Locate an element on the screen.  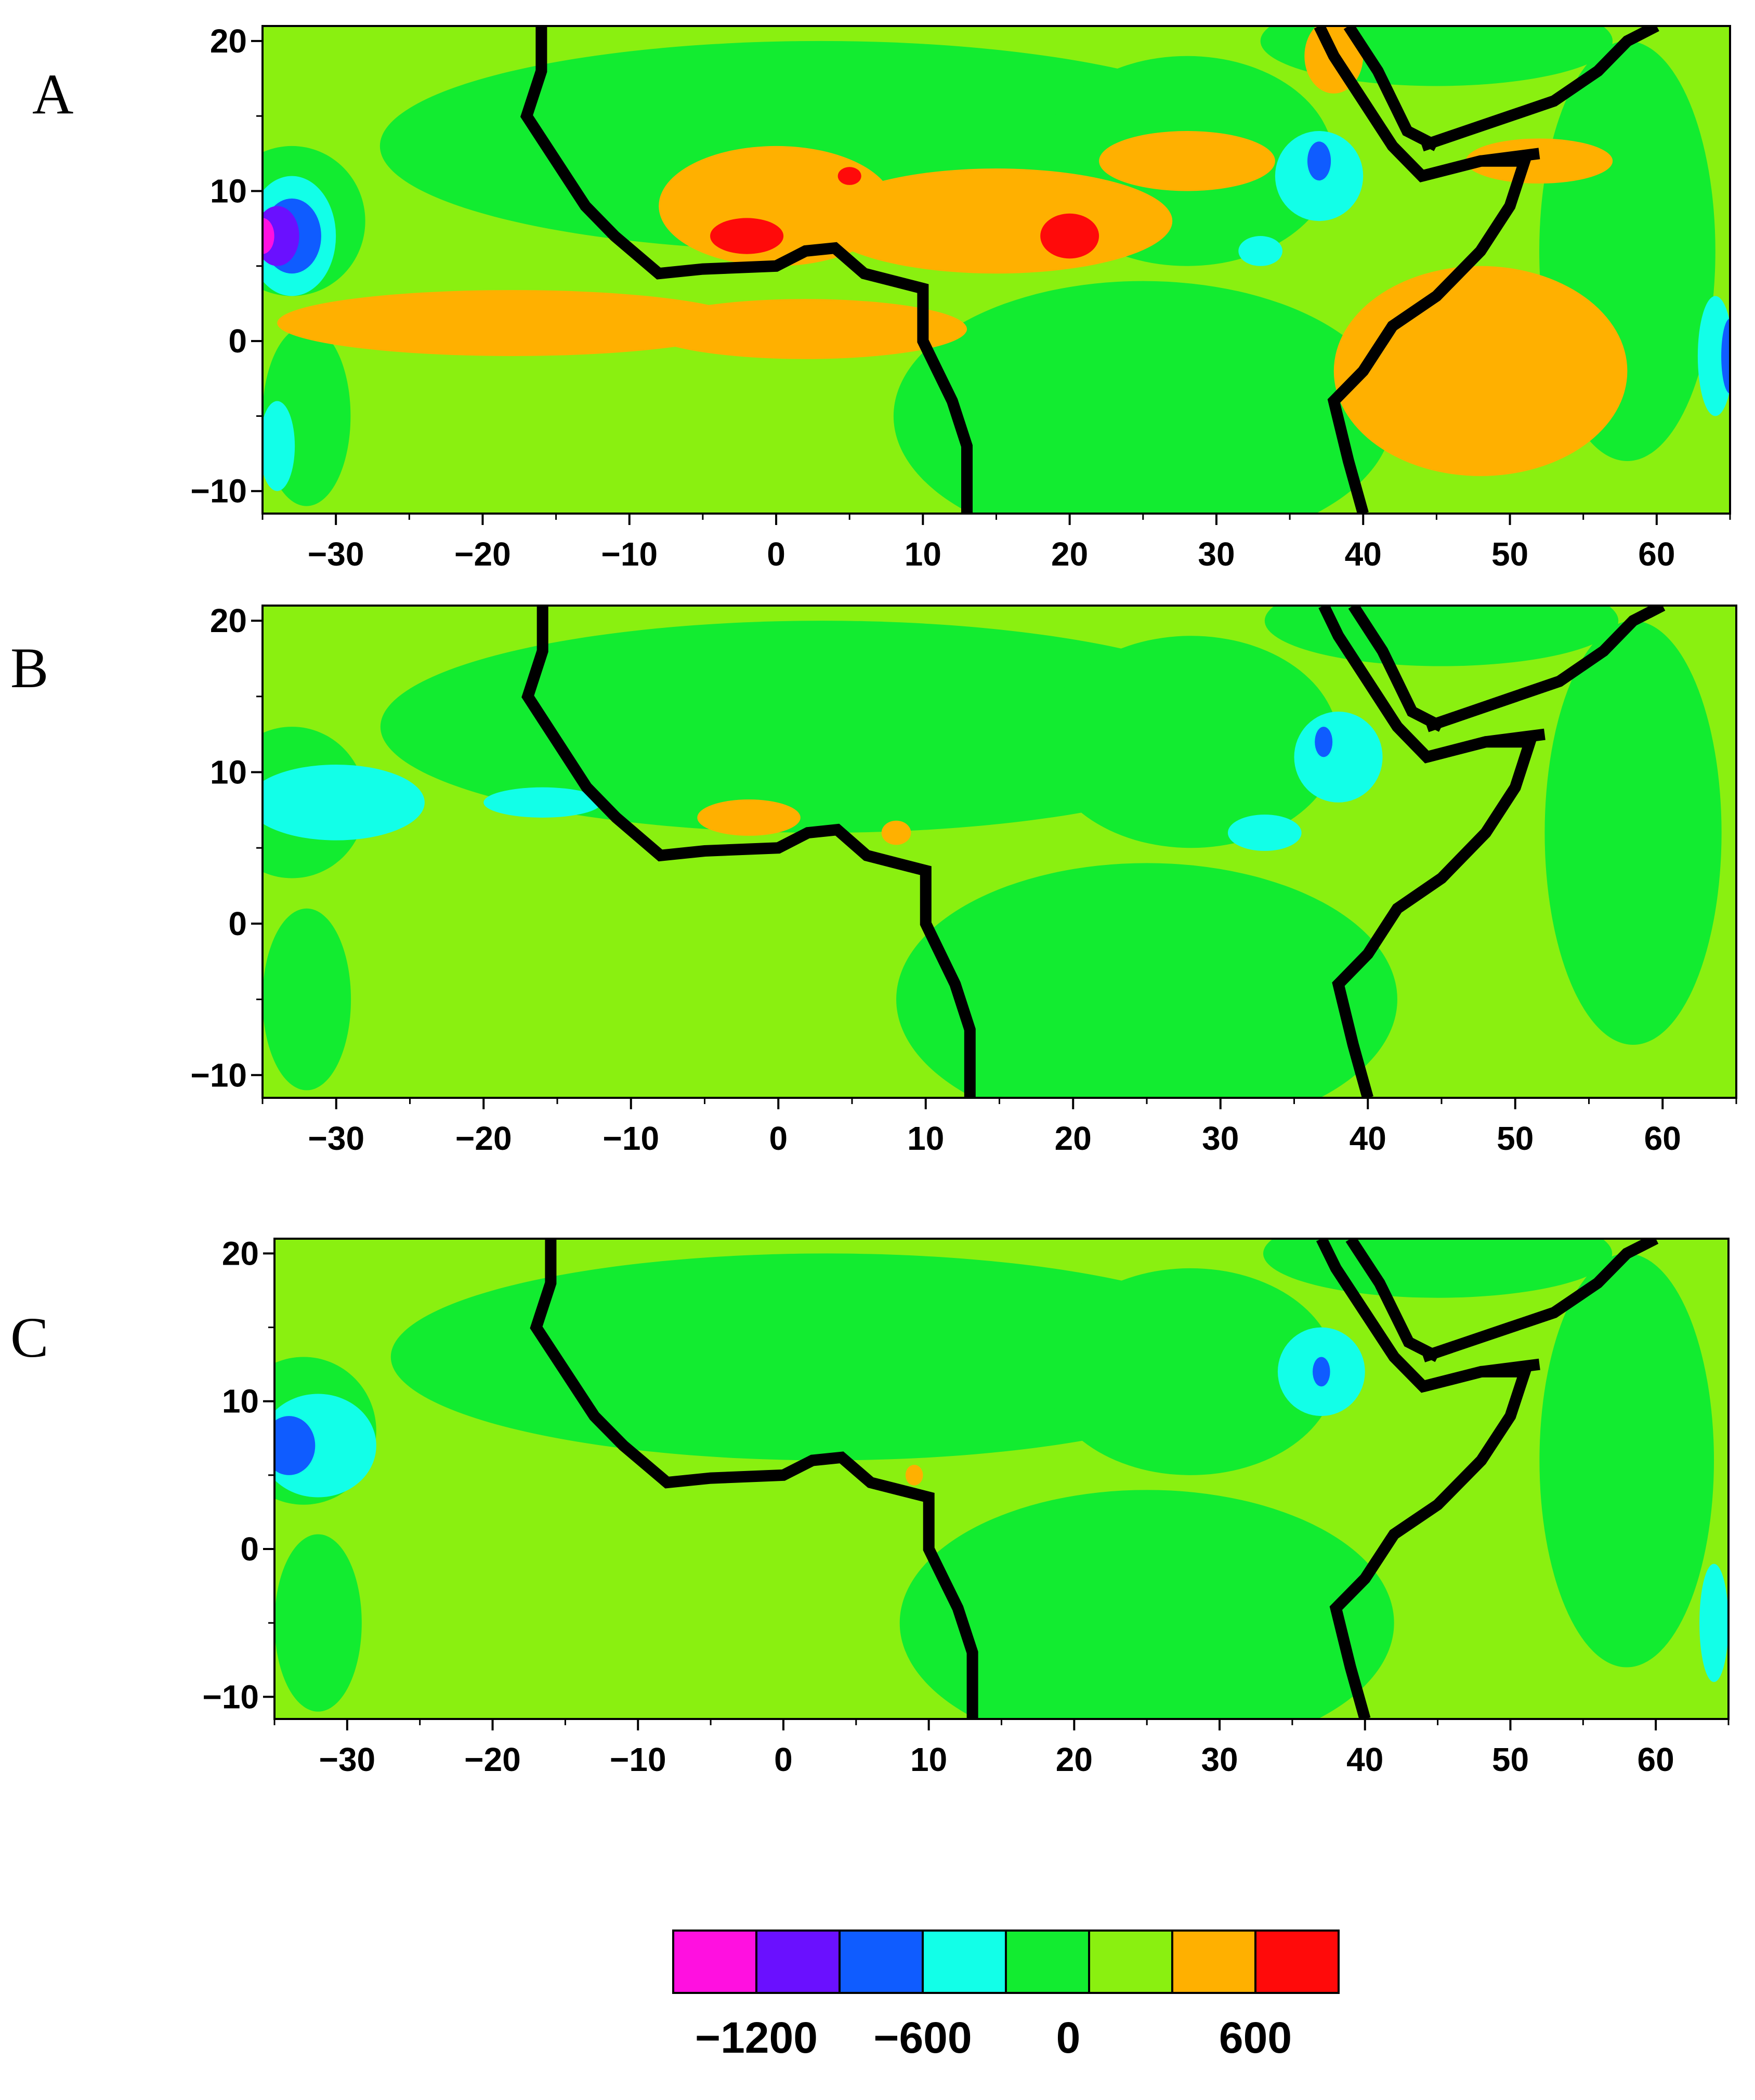
panel-label-b: B is located at coordinates (29, 668).